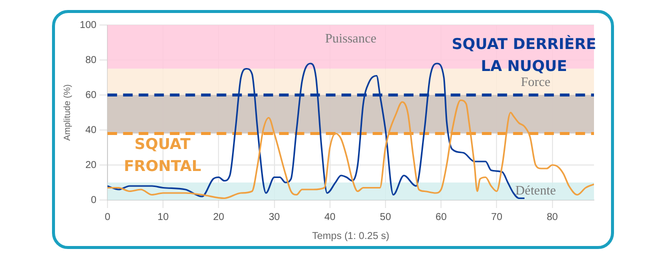 The image size is (672, 266). Describe the element at coordinates (535, 82) in the screenshot. I see `band-label: Force` at that location.